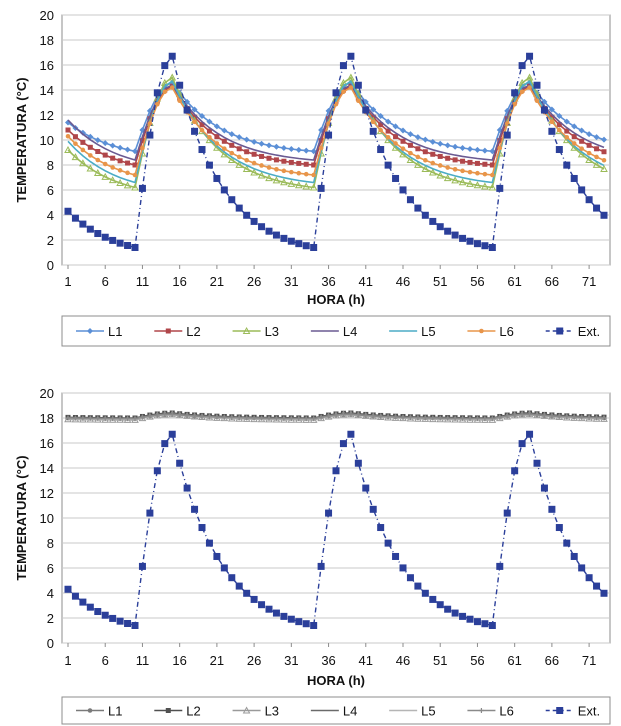  What do you see at coordinates (506, 331) in the screenshot?
I see `top-legend-label: L6` at bounding box center [506, 331].